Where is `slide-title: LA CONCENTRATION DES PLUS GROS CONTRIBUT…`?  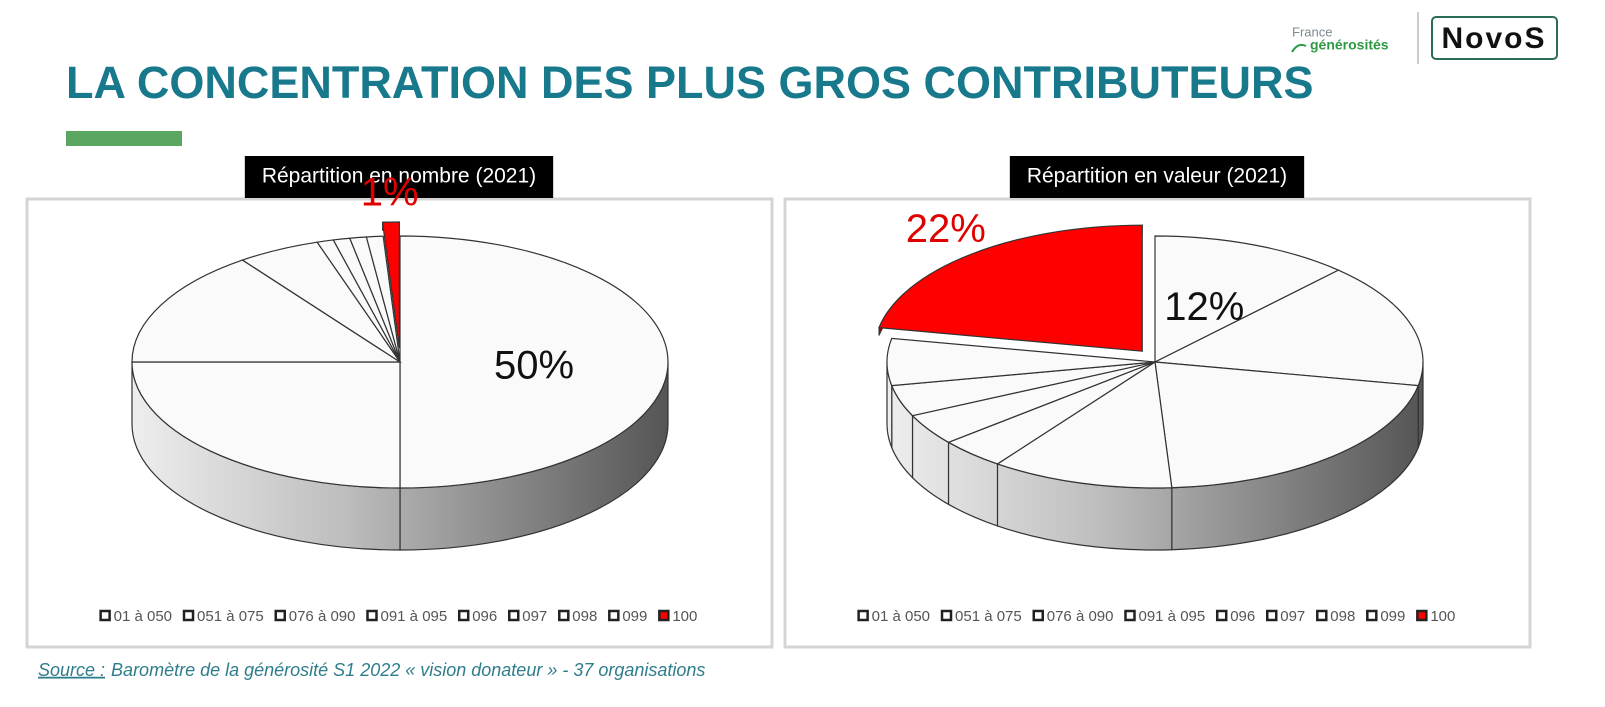 slide-title: LA CONCENTRATION DES PLUS GROS CONTRIBUT… is located at coordinates (690, 82).